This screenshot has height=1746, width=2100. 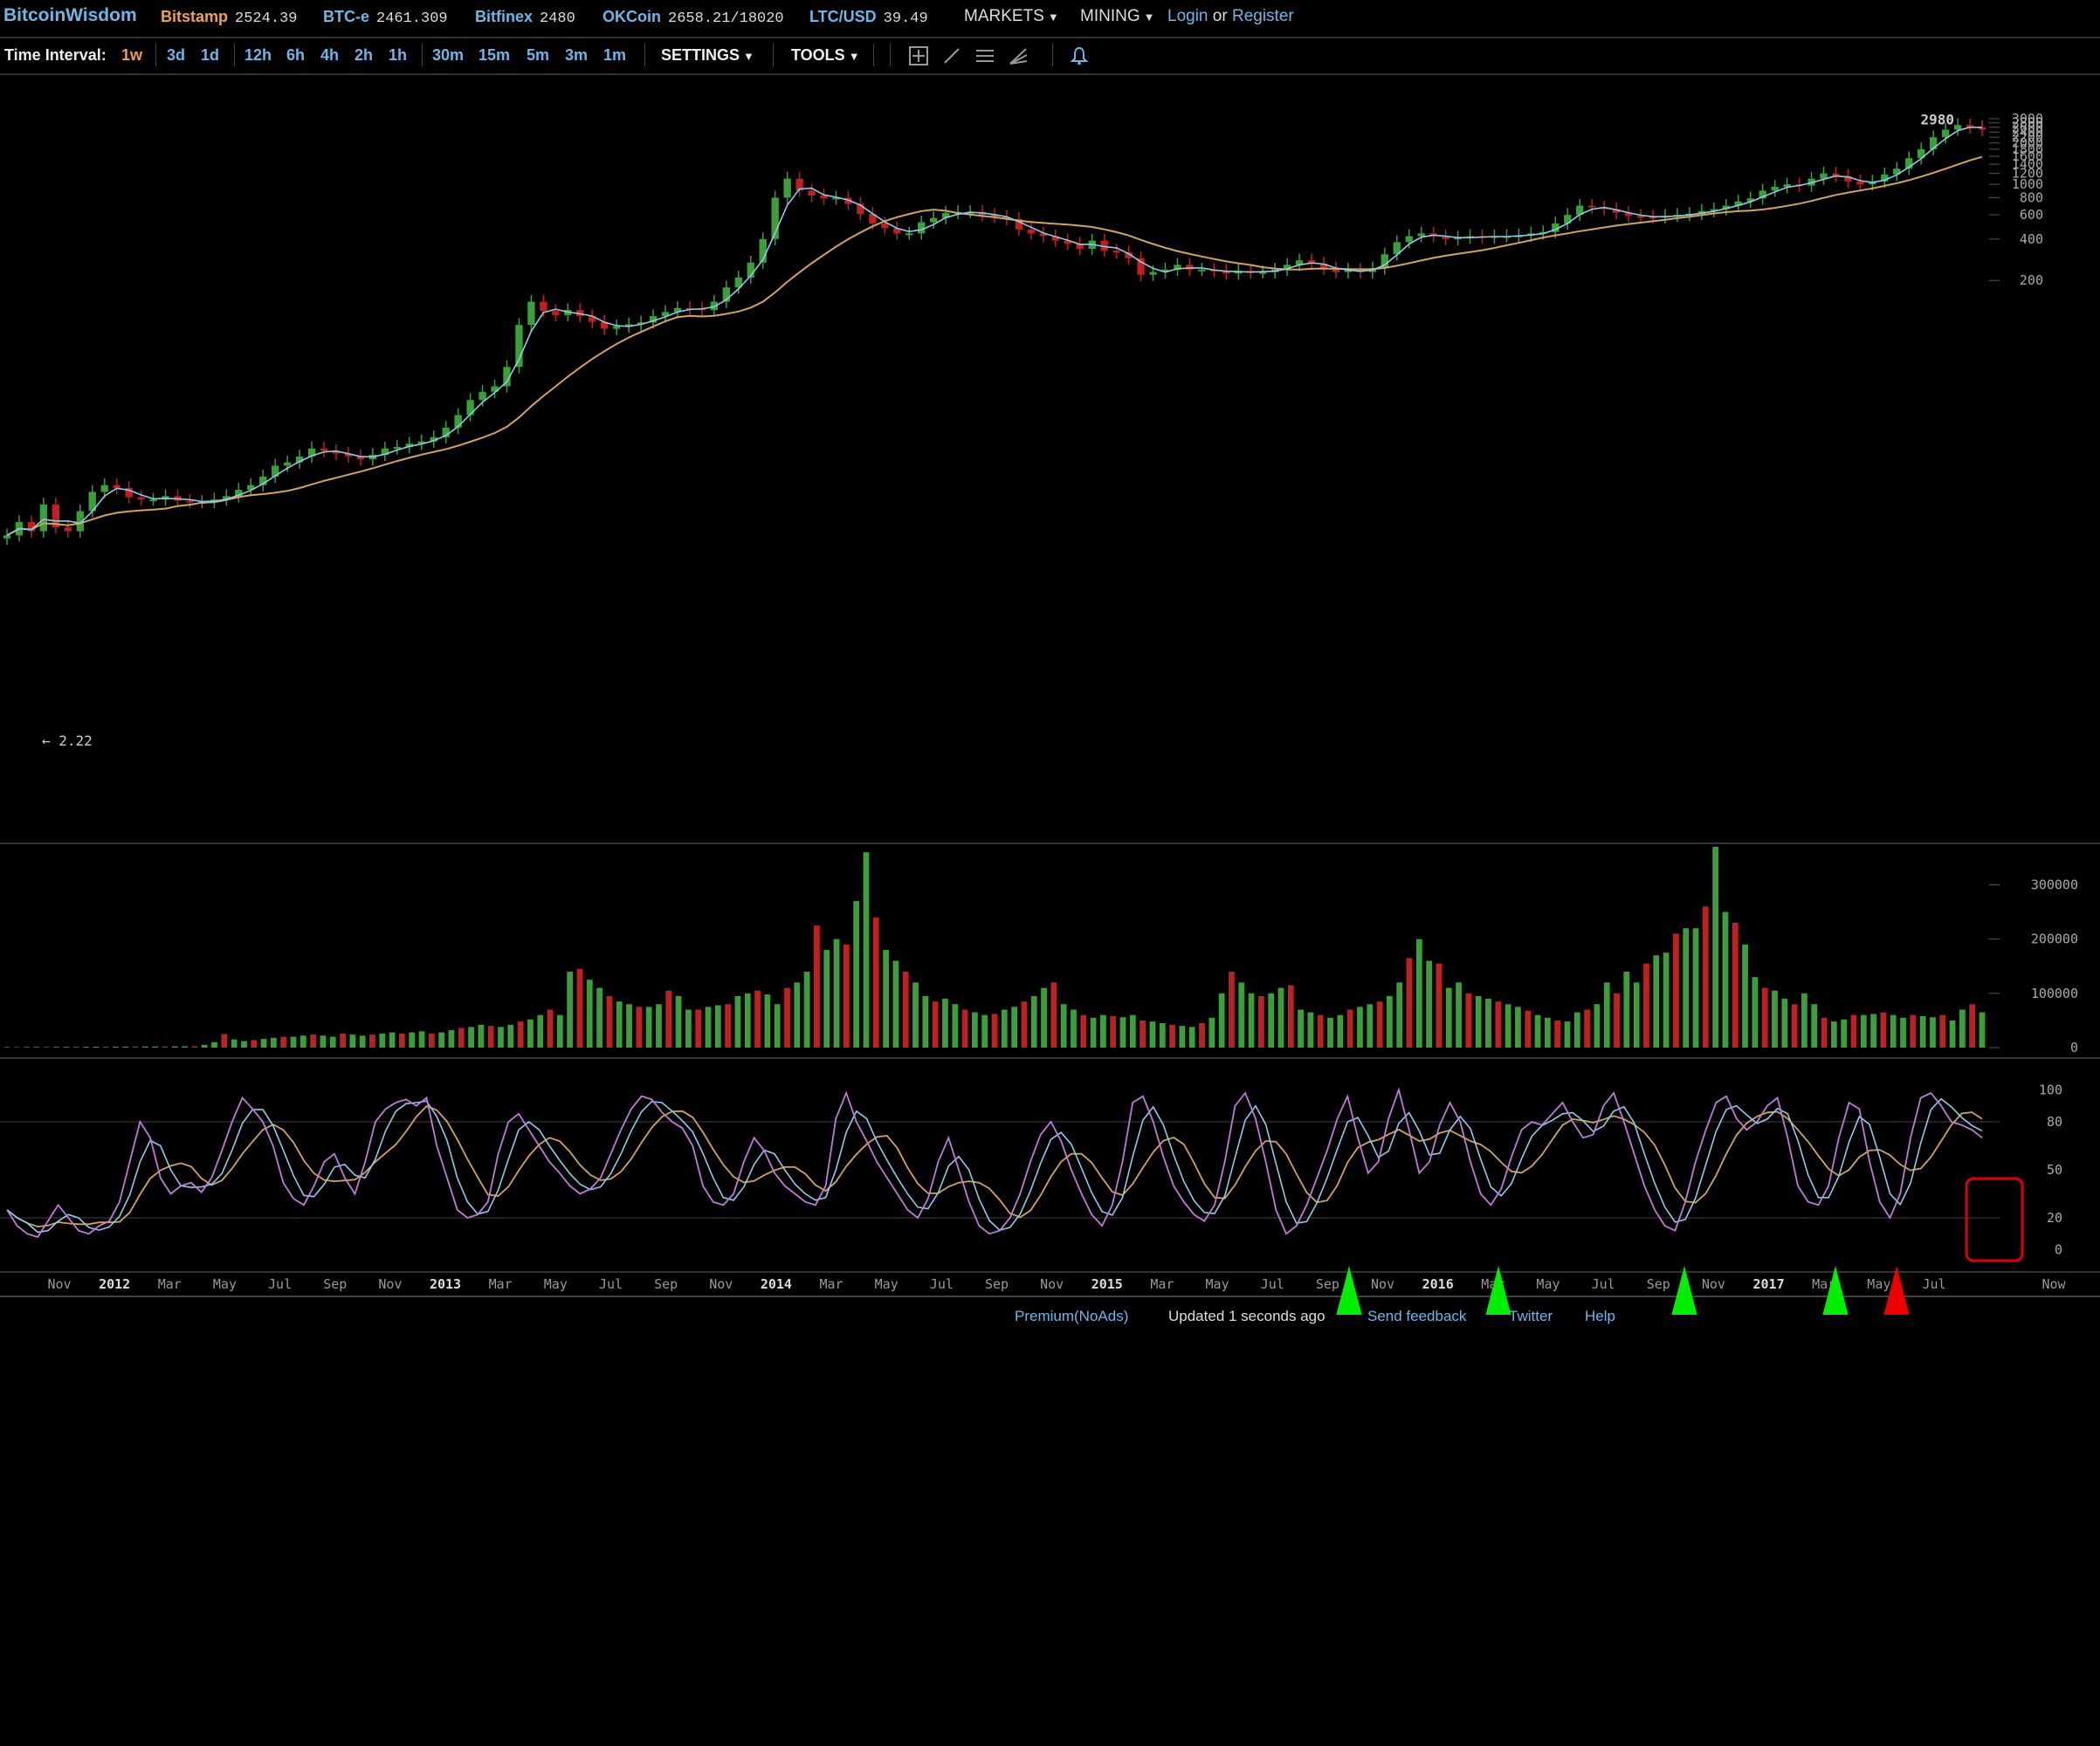 What do you see at coordinates (445, 1284) in the screenshot?
I see `time-axis-label: 2013` at bounding box center [445, 1284].